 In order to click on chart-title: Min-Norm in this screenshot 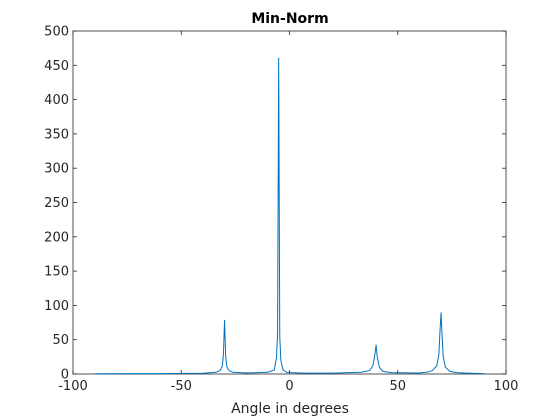, I will do `click(289, 19)`.